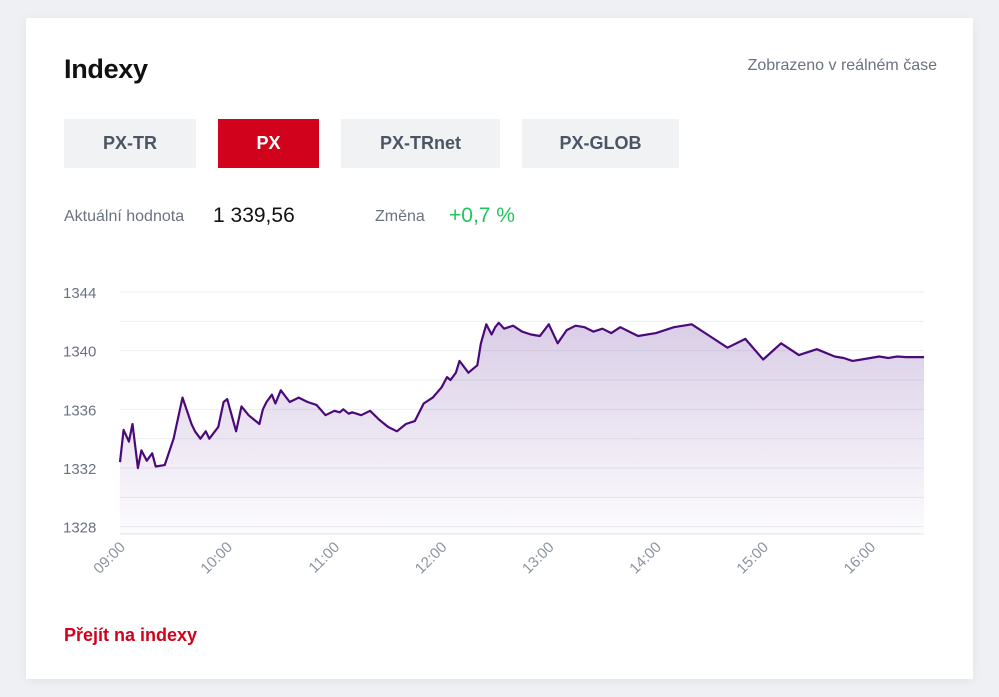  Describe the element at coordinates (79, 293) in the screenshot. I see `y-tick-label: 1344` at that location.